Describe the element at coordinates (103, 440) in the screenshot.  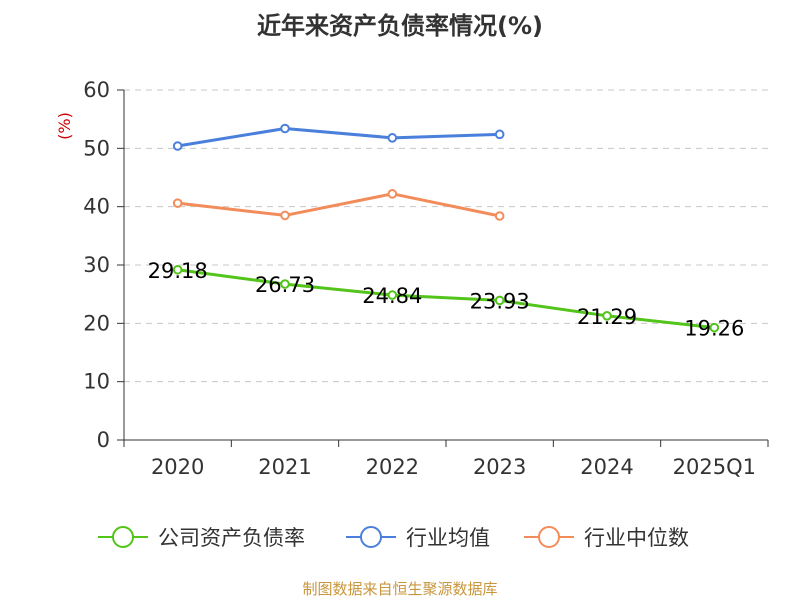
I see `y-tick-label: 0` at that location.